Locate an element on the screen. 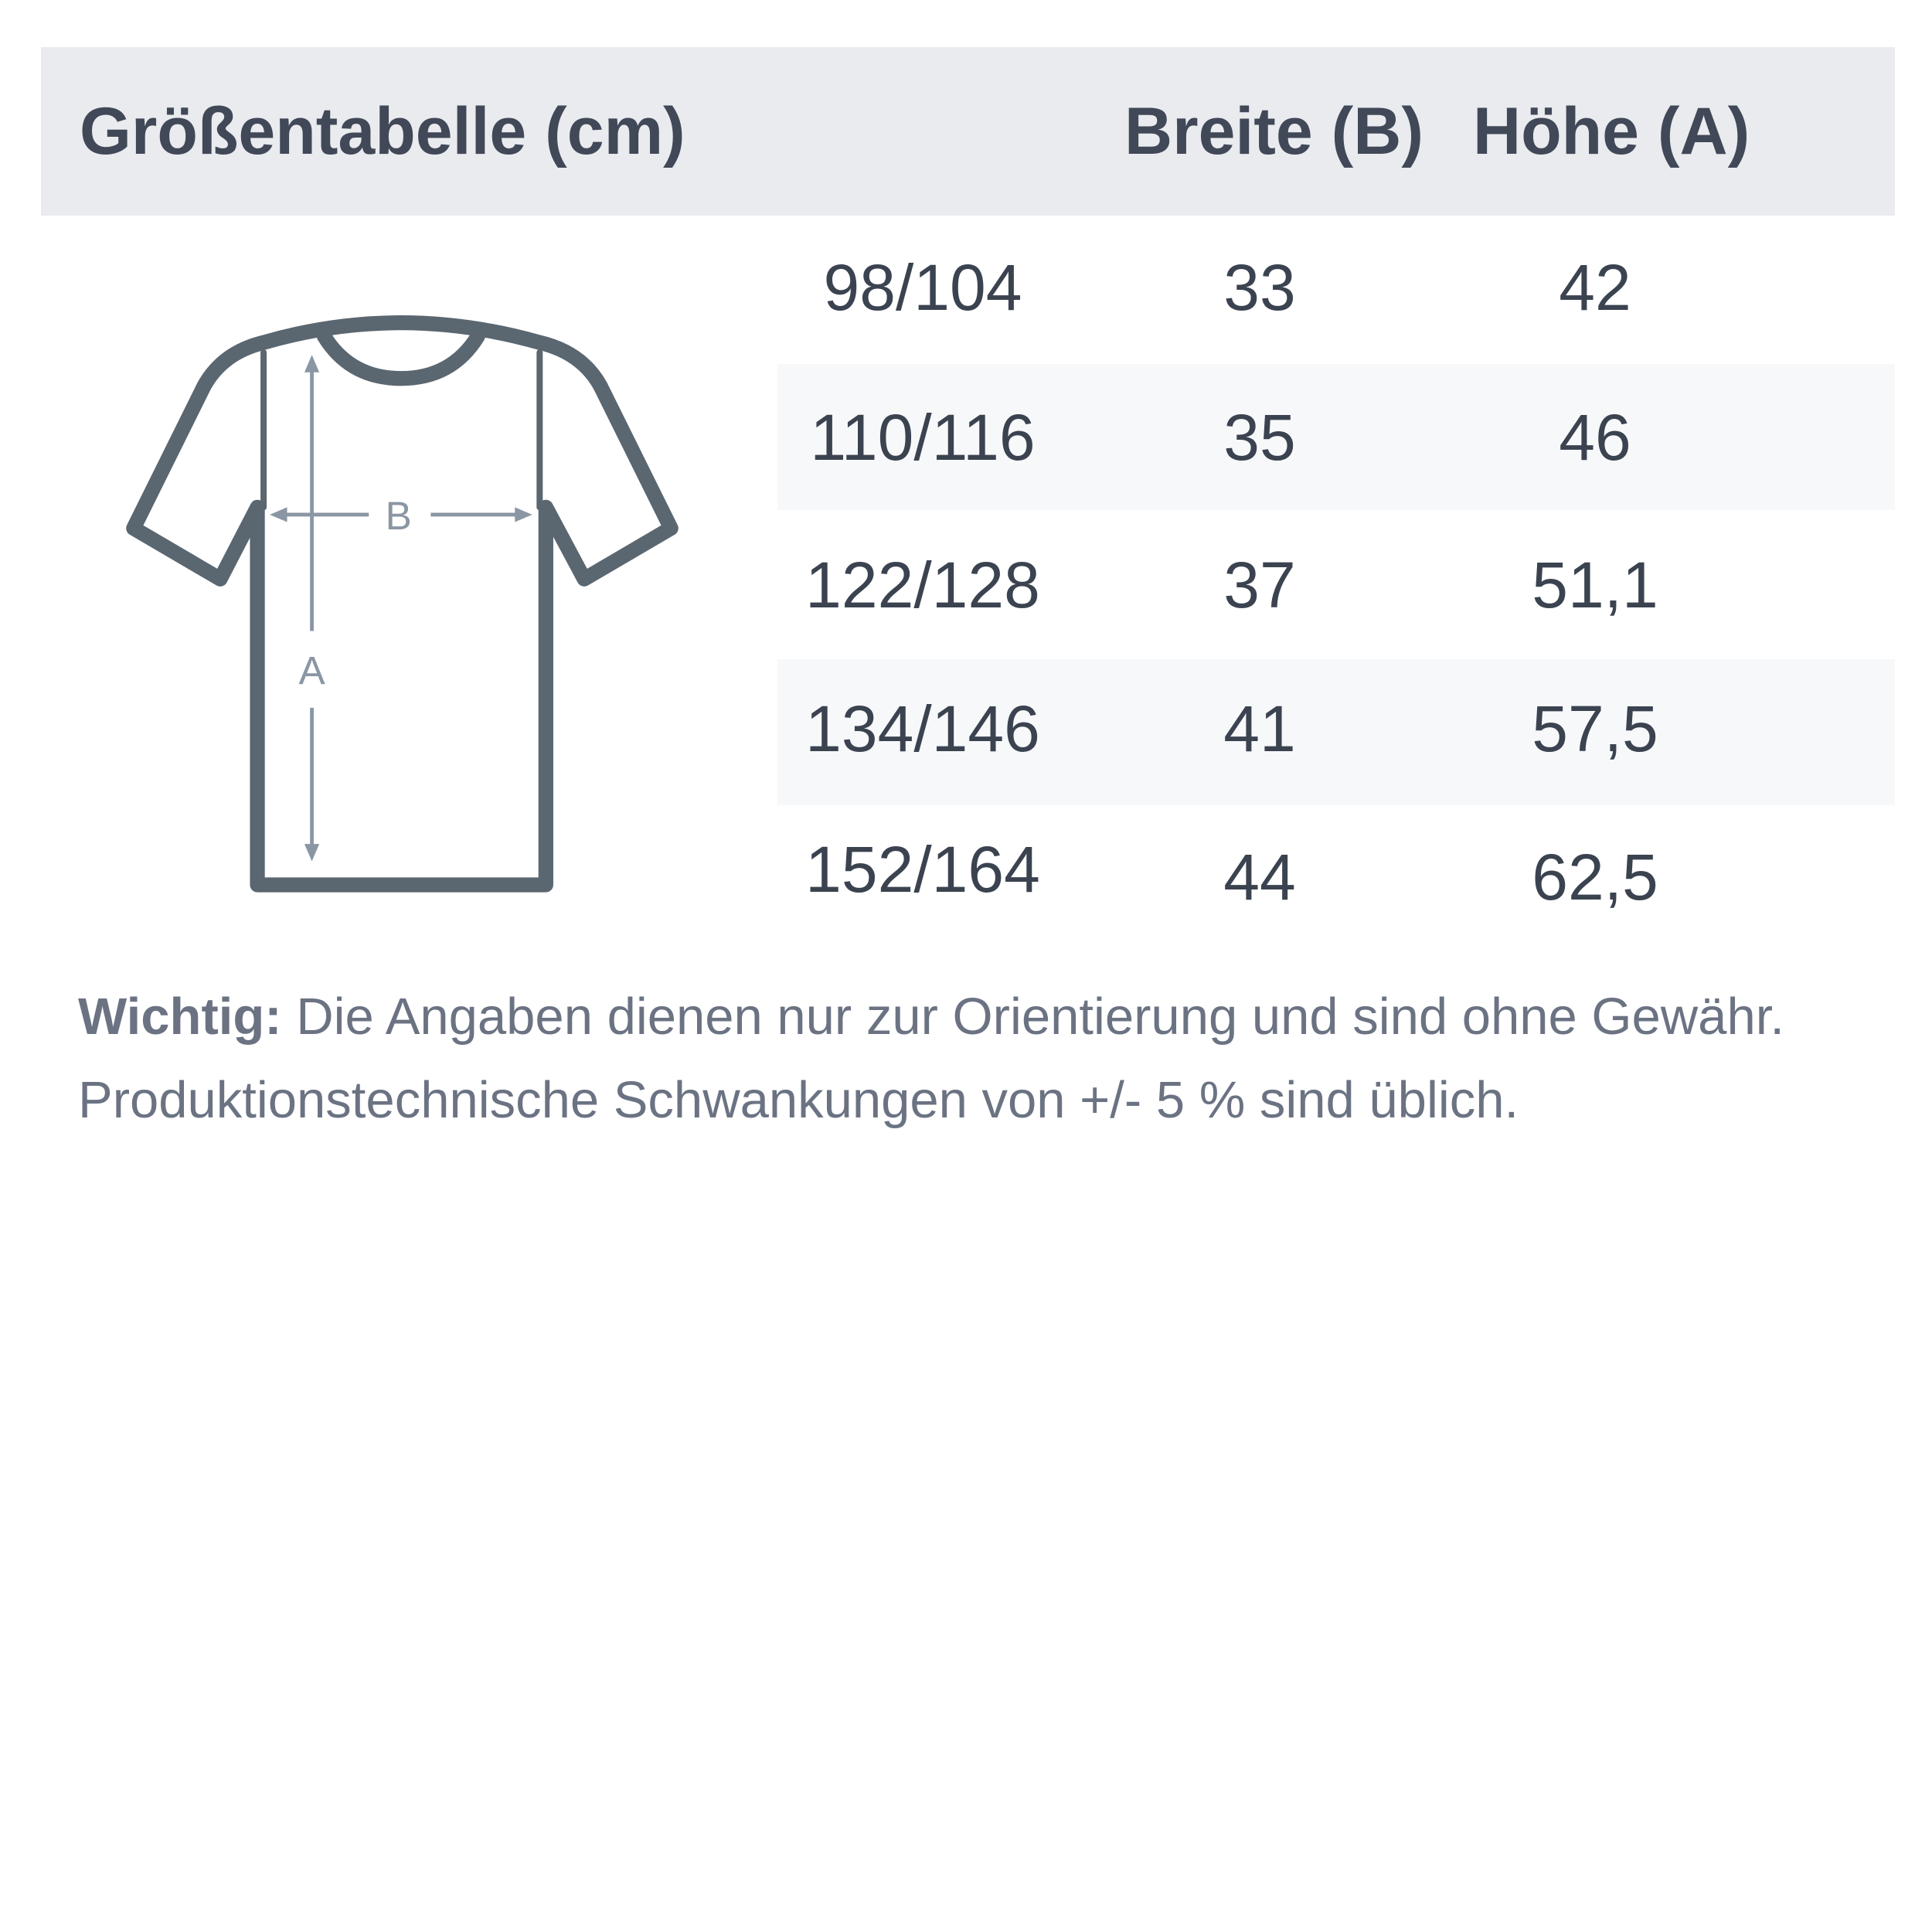 The width and height of the screenshot is (1932, 1932). size-cell: 110/116 is located at coordinates (923, 438).